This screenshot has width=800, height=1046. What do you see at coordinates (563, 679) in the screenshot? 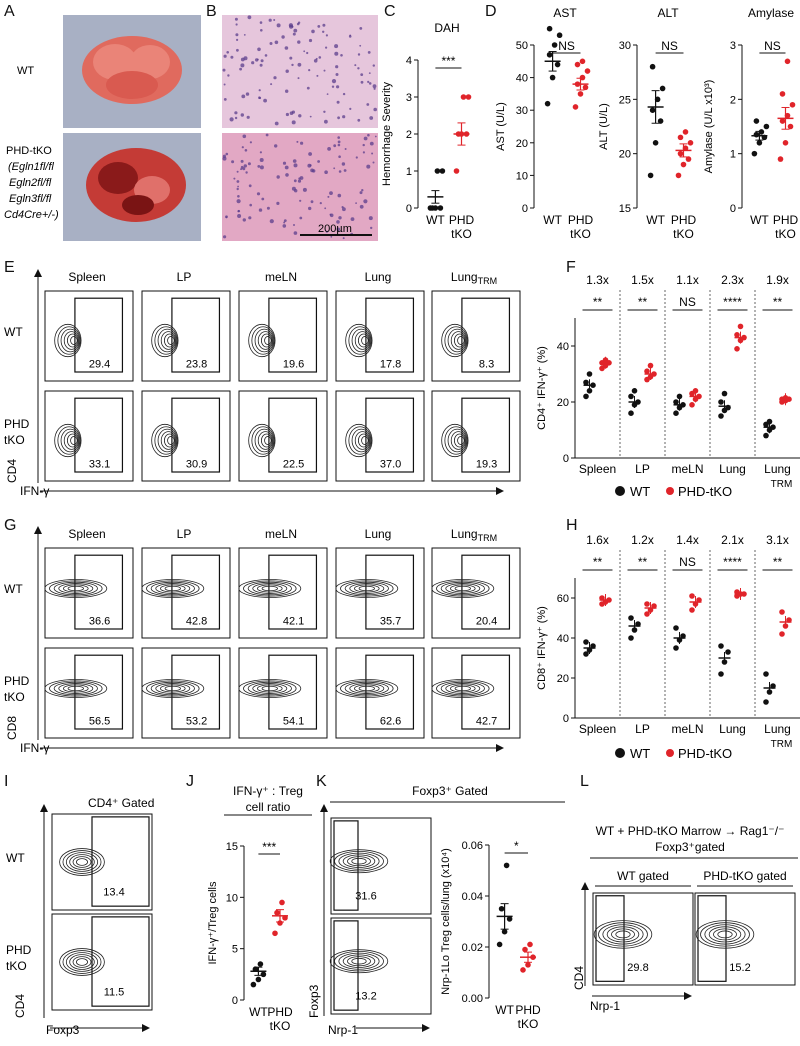
I see `y-tick-label: 20` at bounding box center [563, 679].